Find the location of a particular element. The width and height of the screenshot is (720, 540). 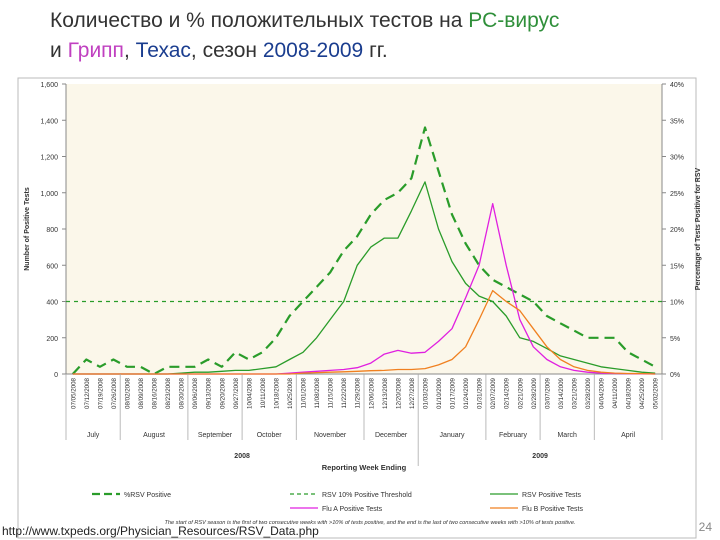

x-tick-label: 09/06/2008 is located at coordinates (195, 393).